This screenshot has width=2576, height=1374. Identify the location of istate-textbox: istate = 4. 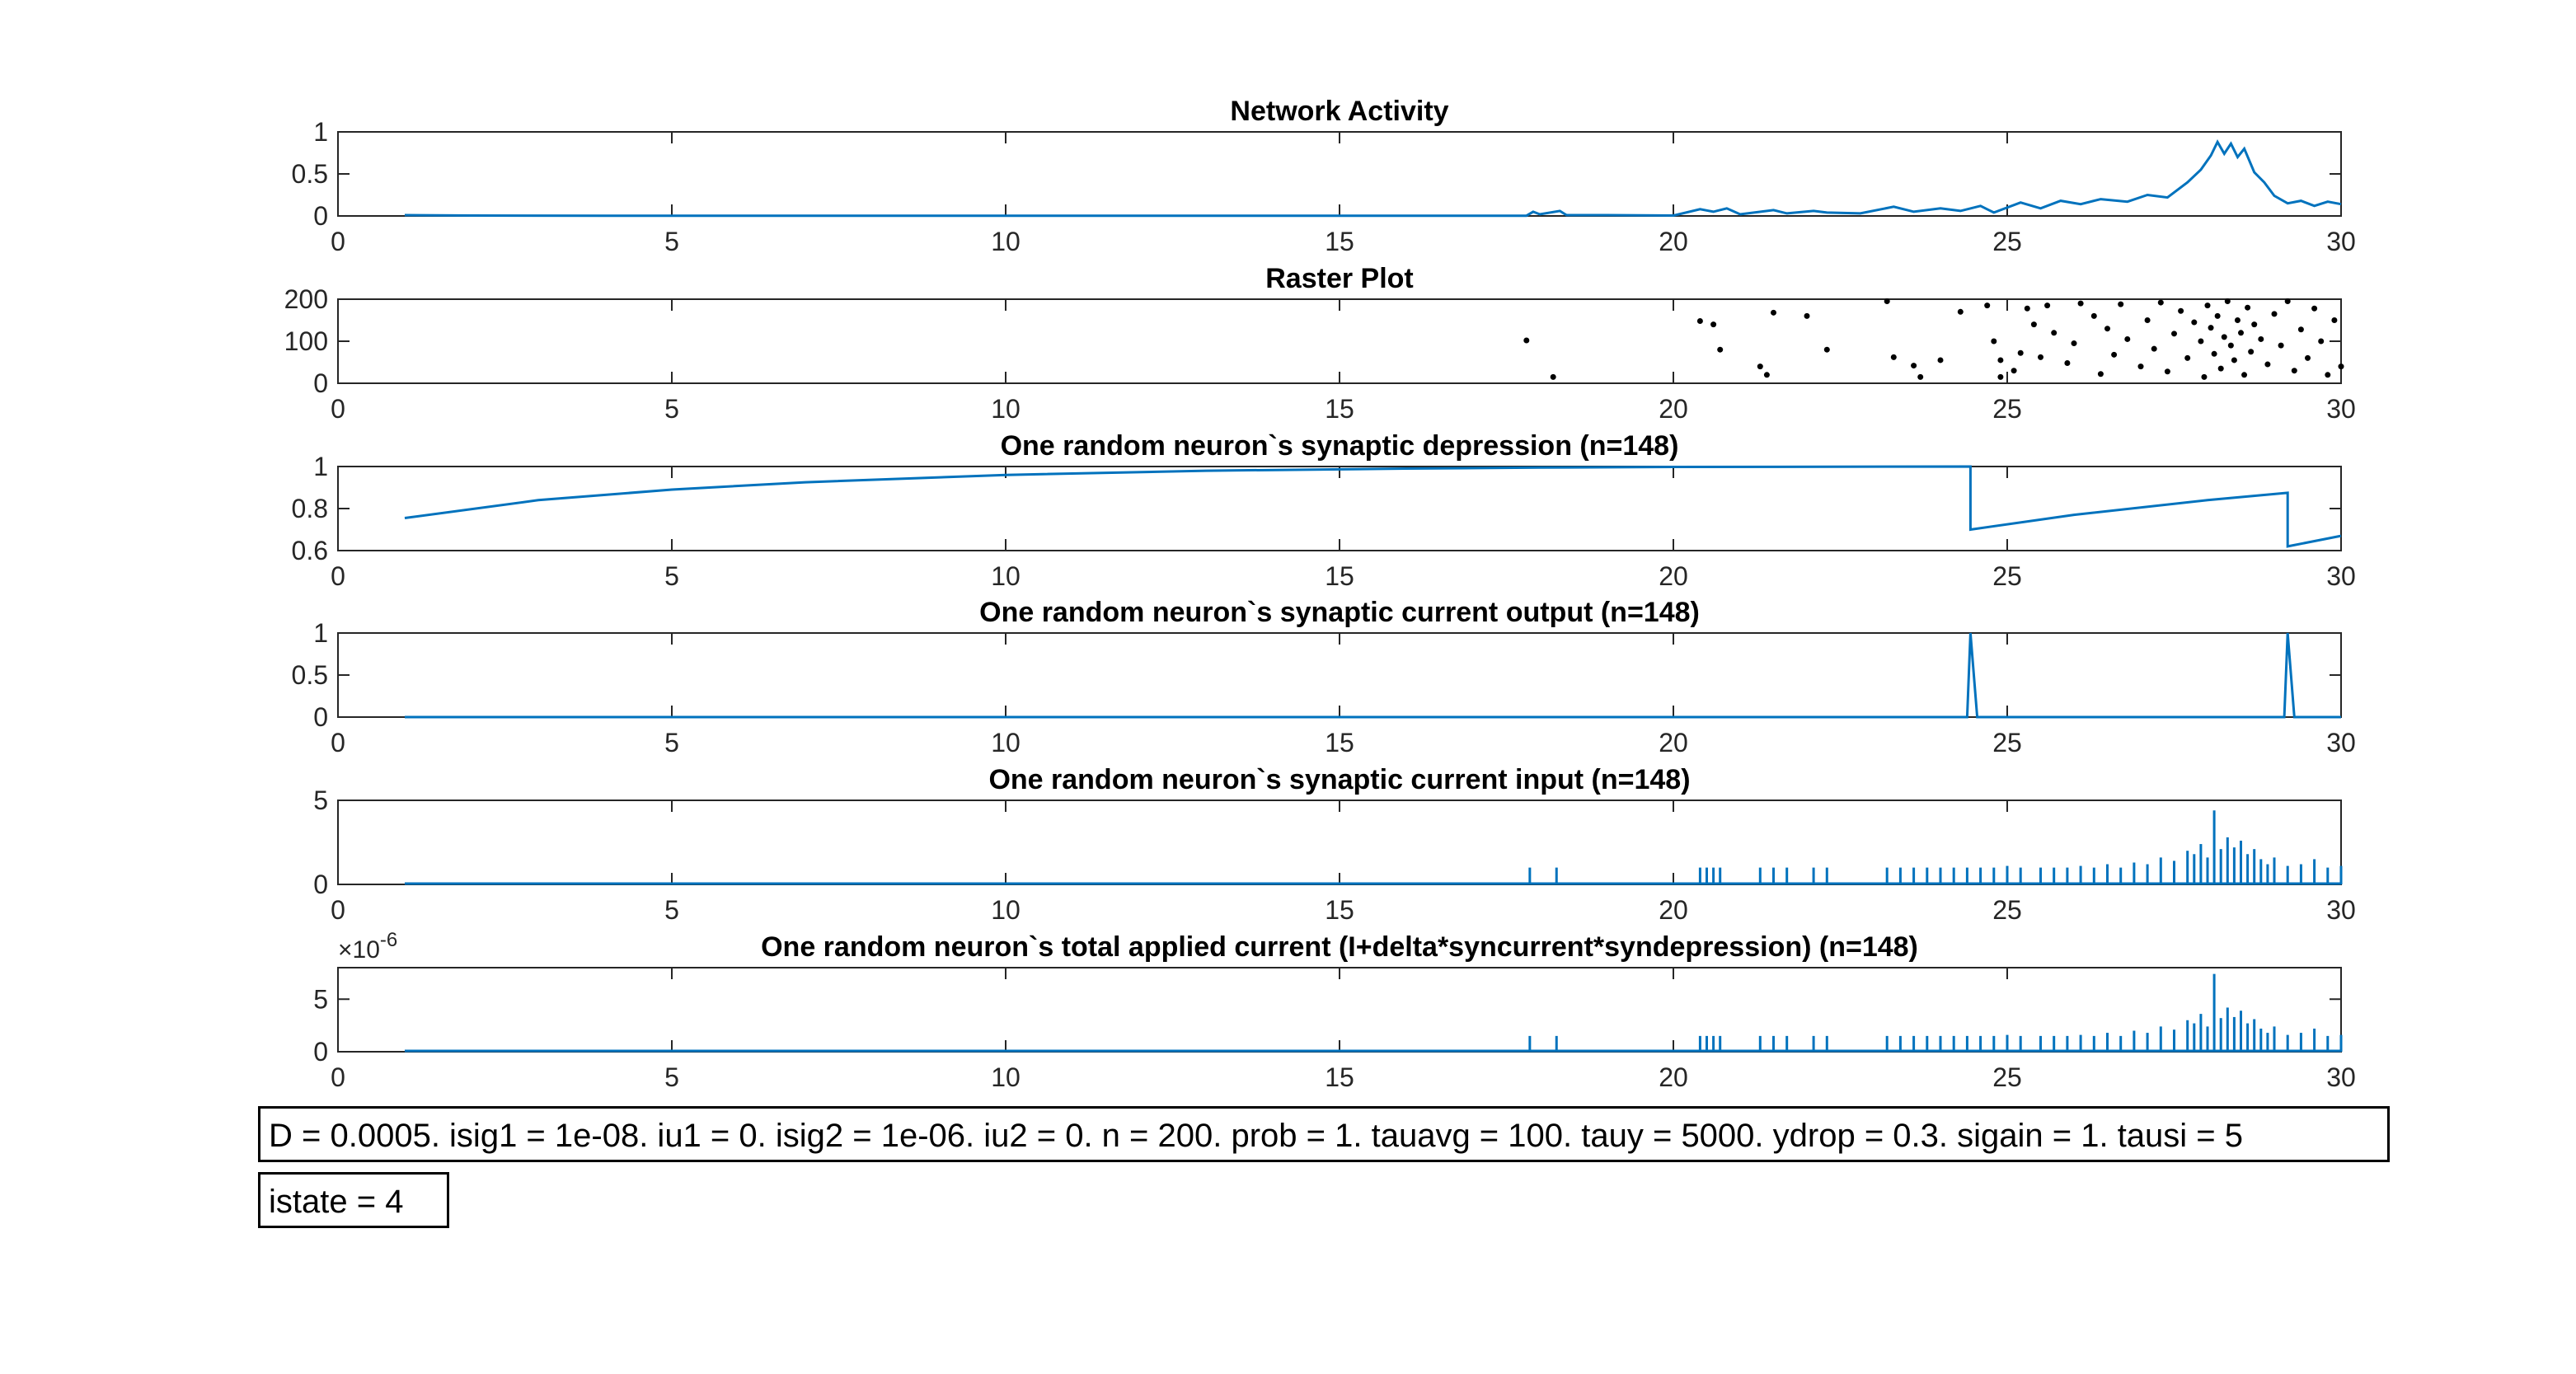
(354, 1200).